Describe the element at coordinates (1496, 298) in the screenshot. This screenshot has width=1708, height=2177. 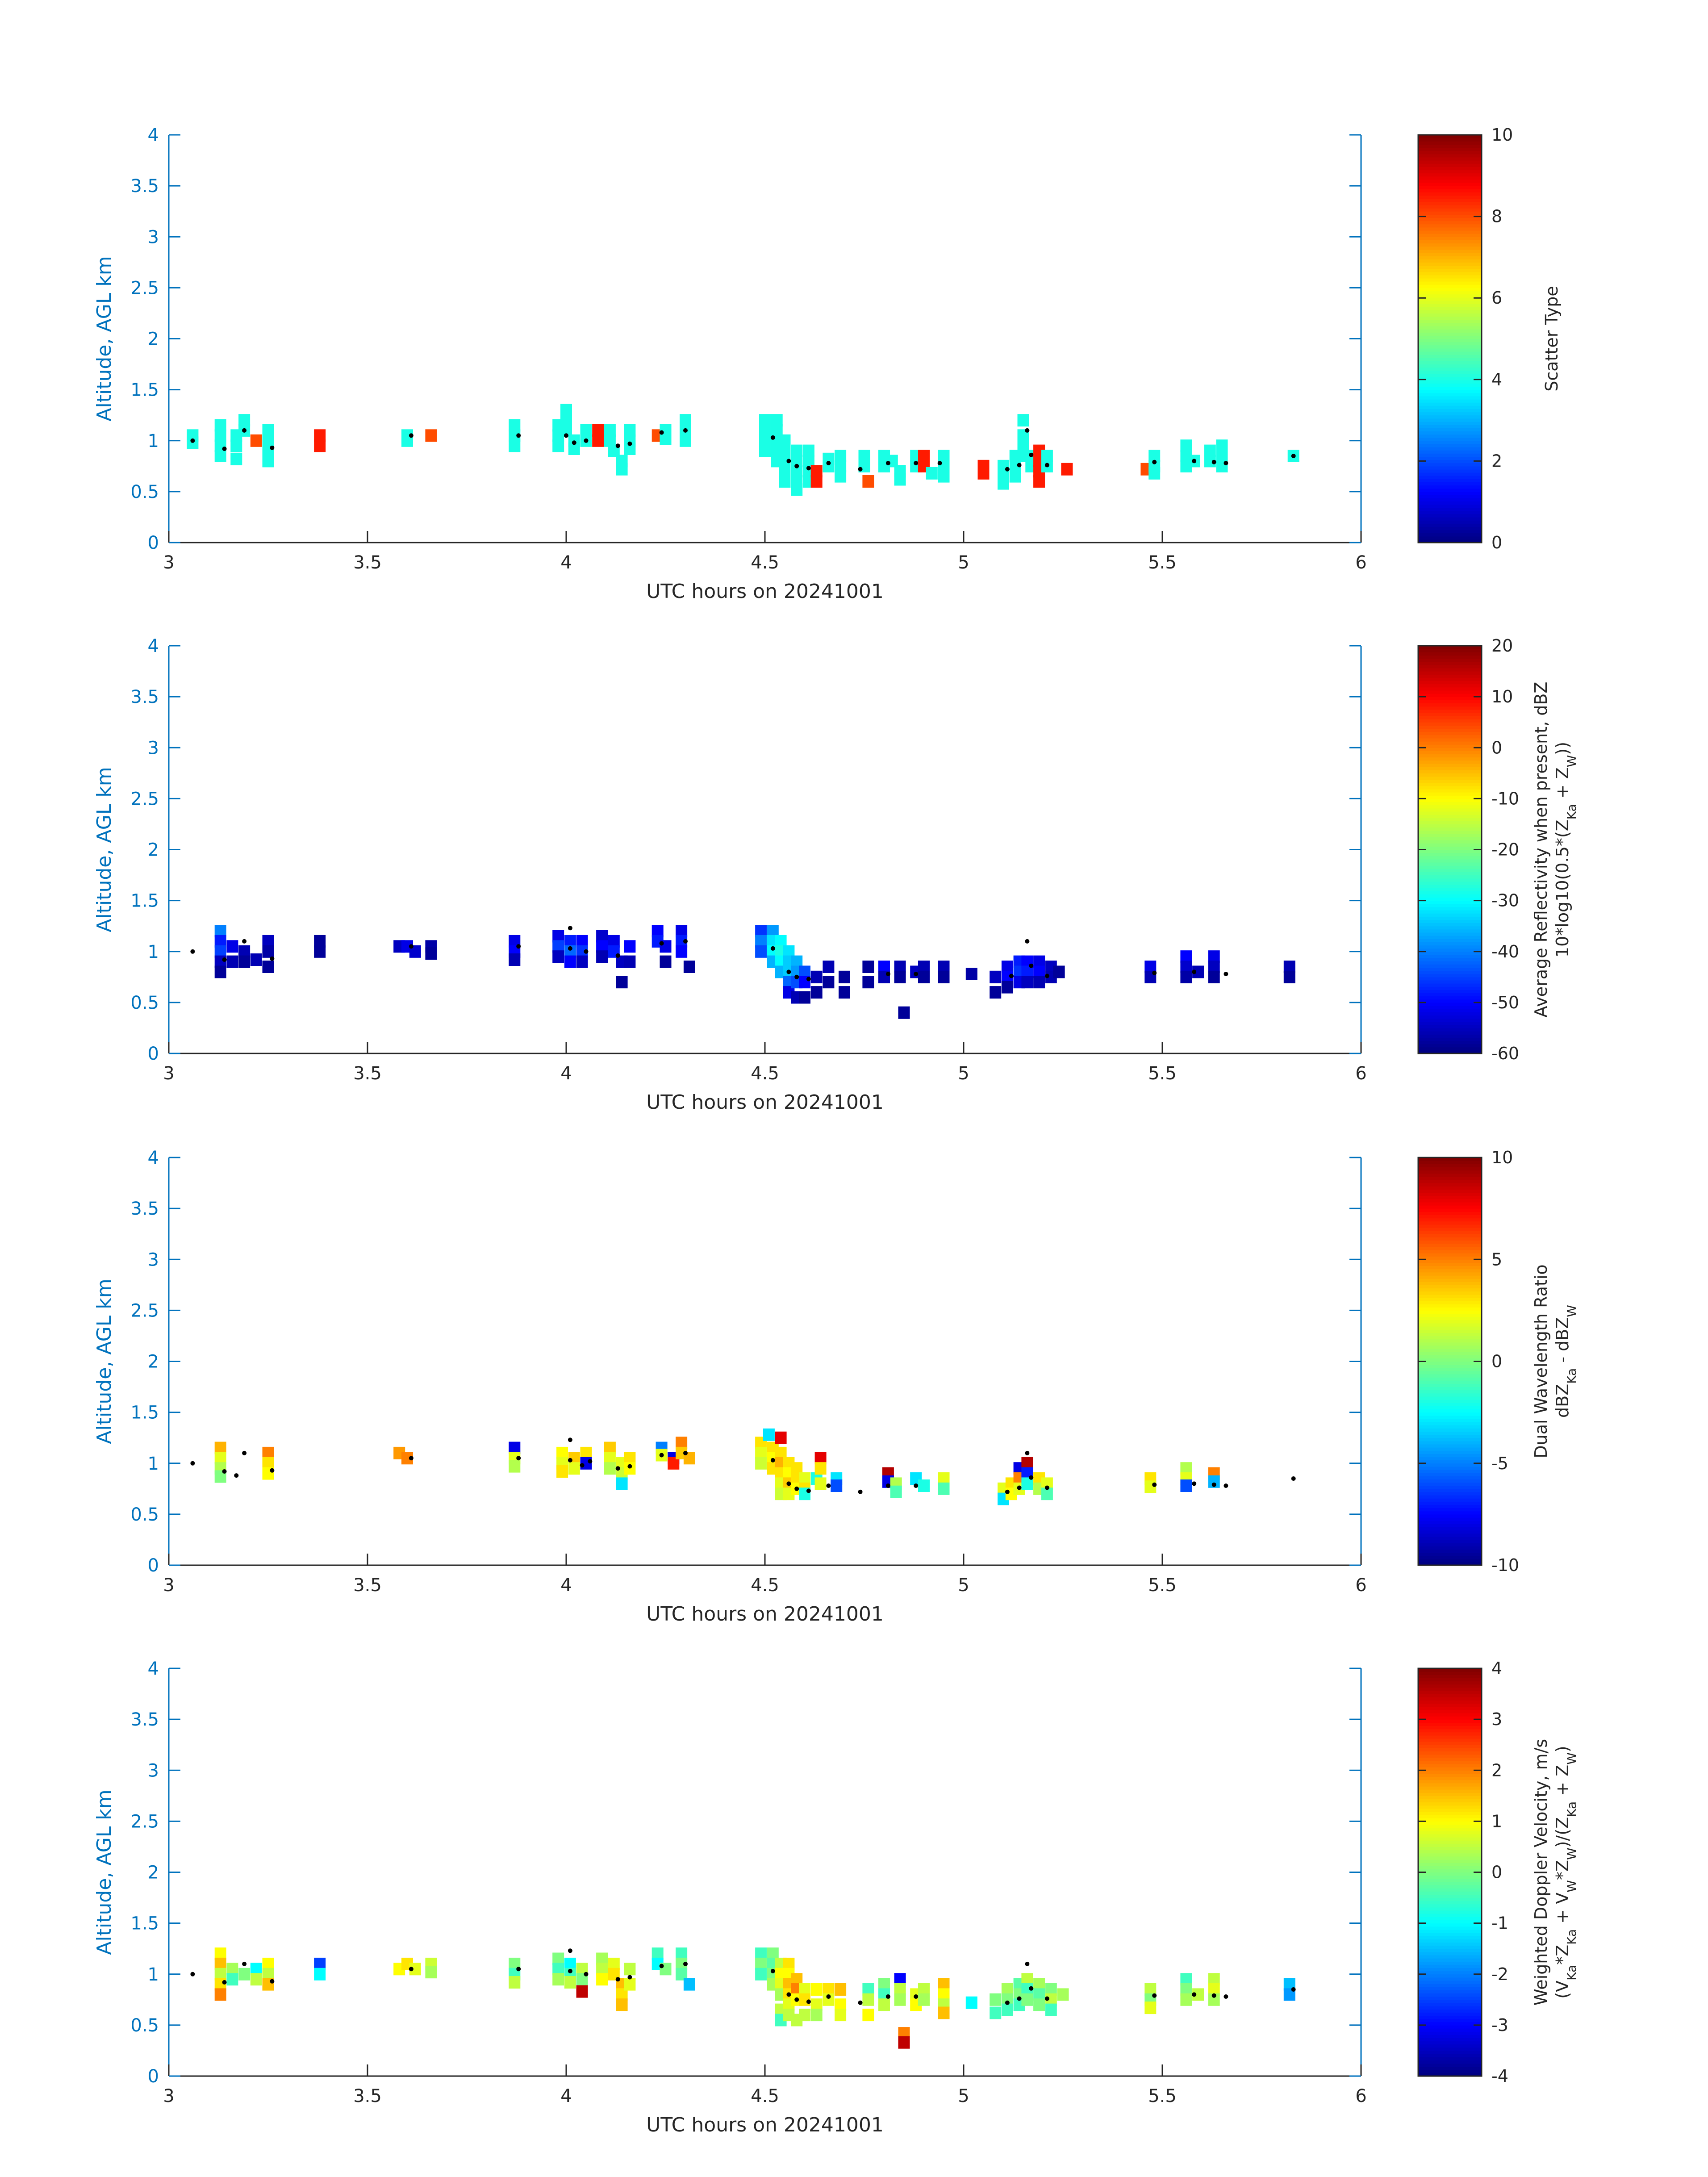
I see `colorbar-tick-label: 6` at that location.